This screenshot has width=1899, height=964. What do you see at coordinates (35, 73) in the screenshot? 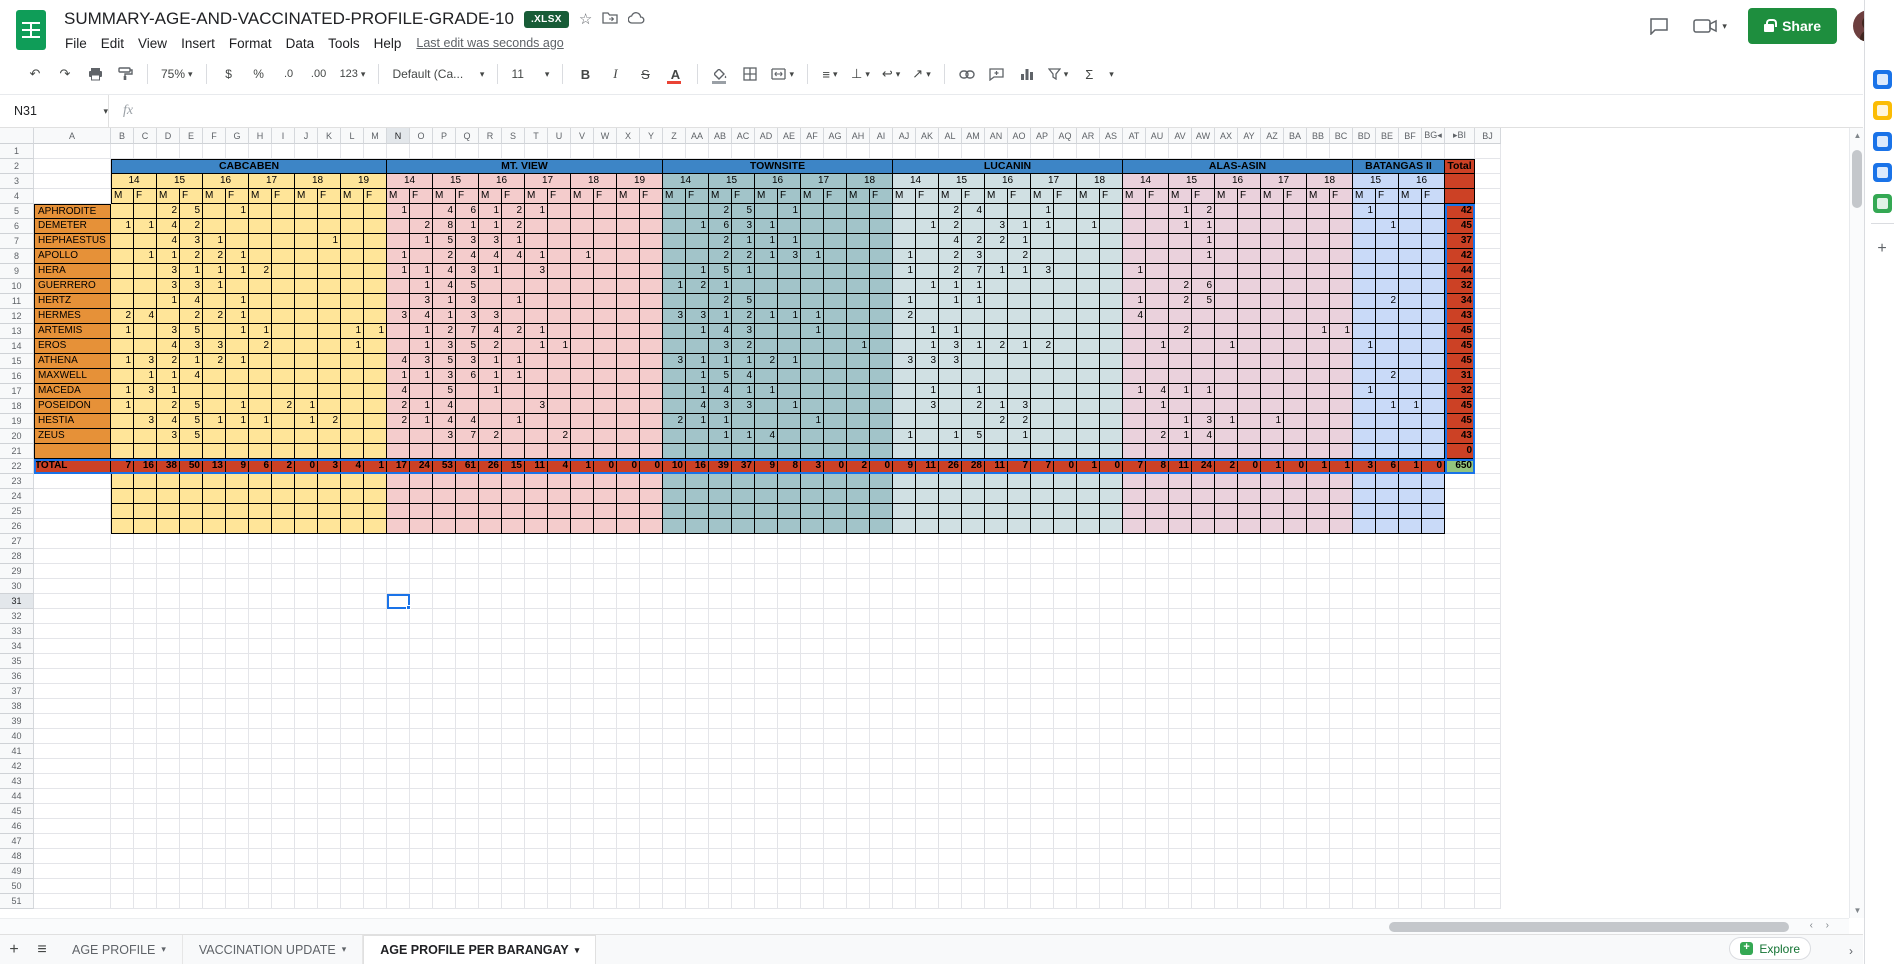
I see `undo-button: ↶` at bounding box center [35, 73].